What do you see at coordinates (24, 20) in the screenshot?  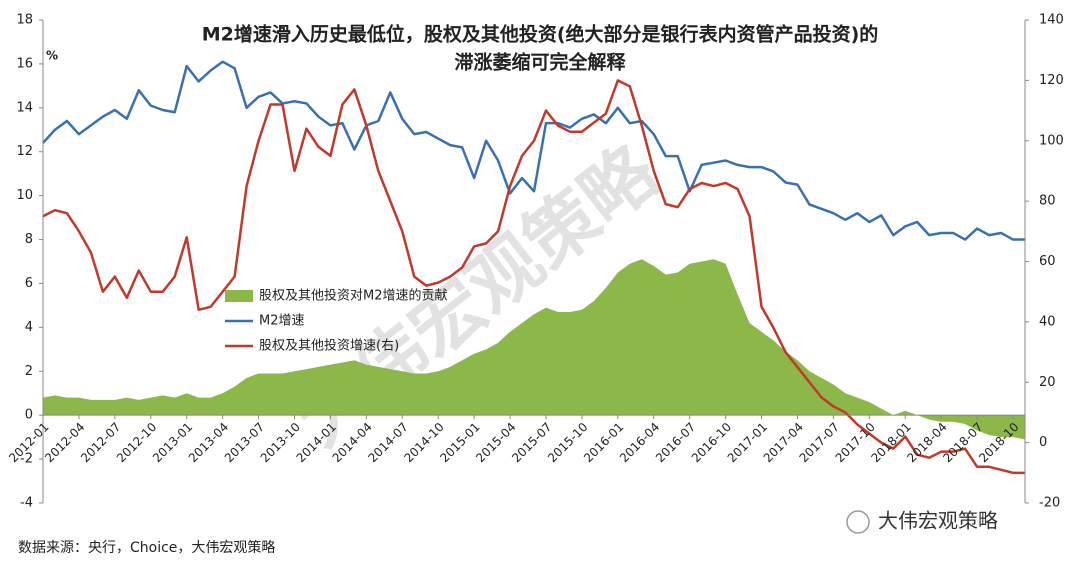 I see `y-tick-label: 18` at bounding box center [24, 20].